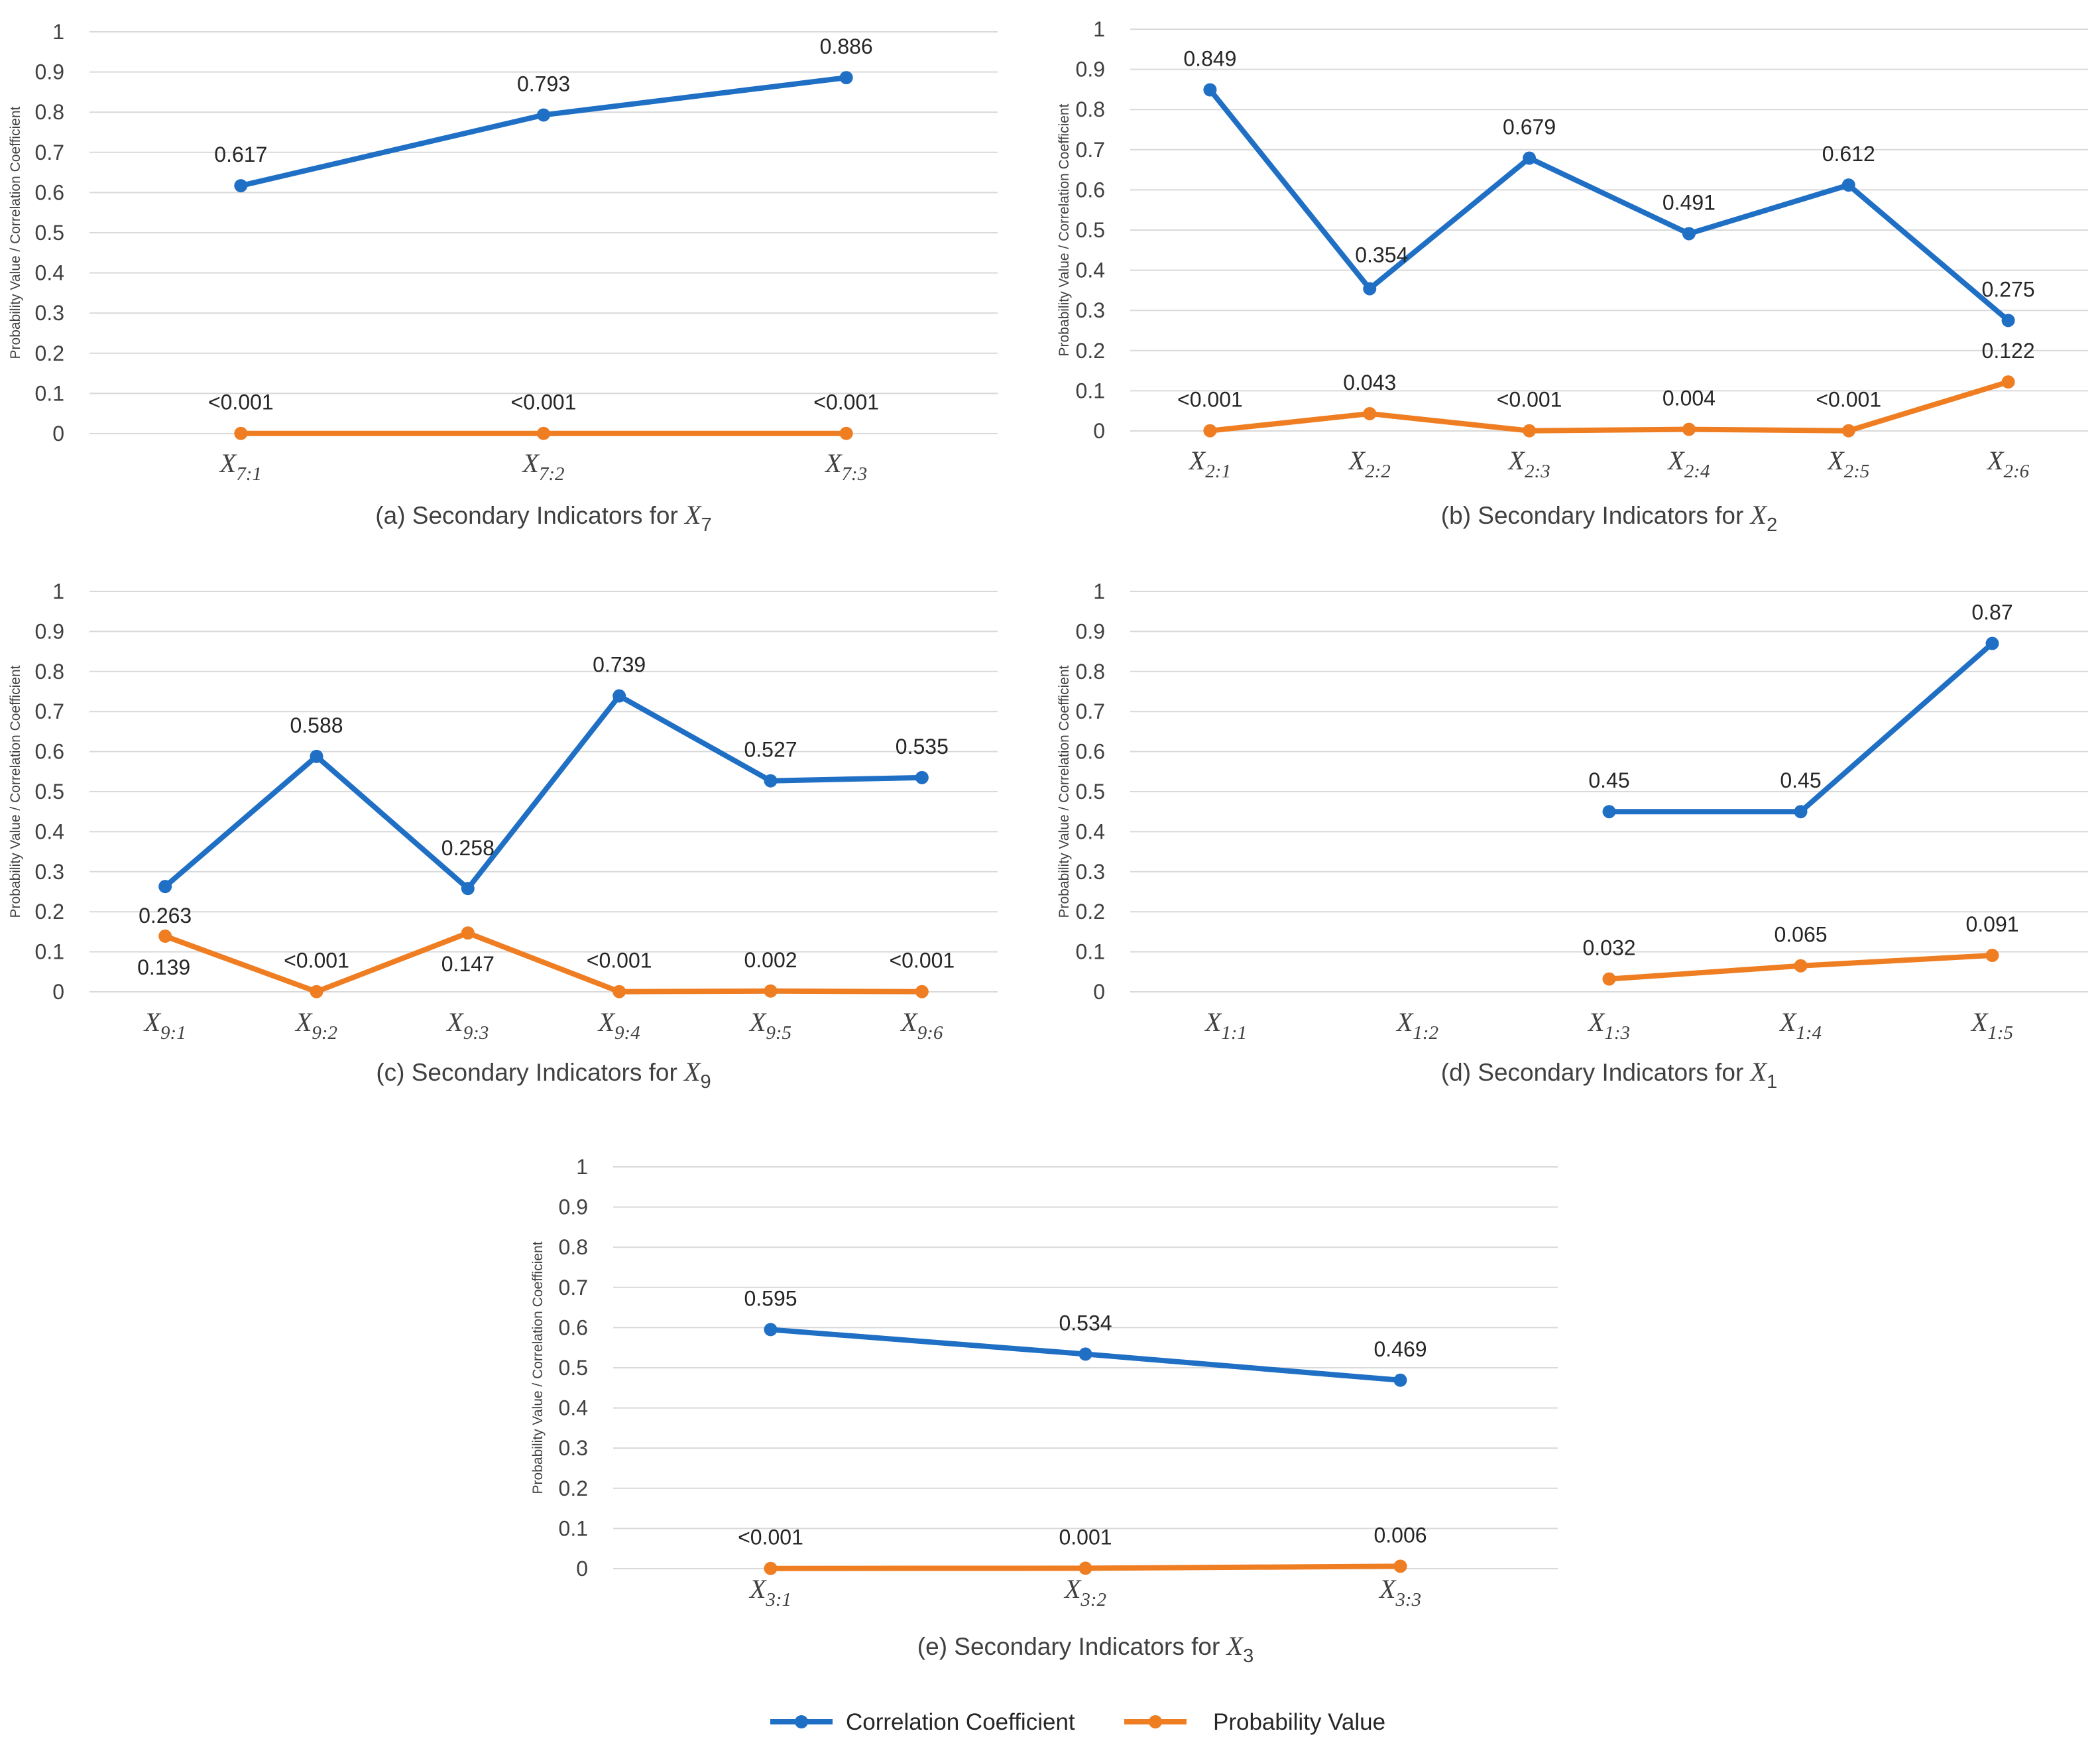 Image resolution: width=2100 pixels, height=1745 pixels. I want to click on corr-data-label: 0.87, so click(1991, 613).